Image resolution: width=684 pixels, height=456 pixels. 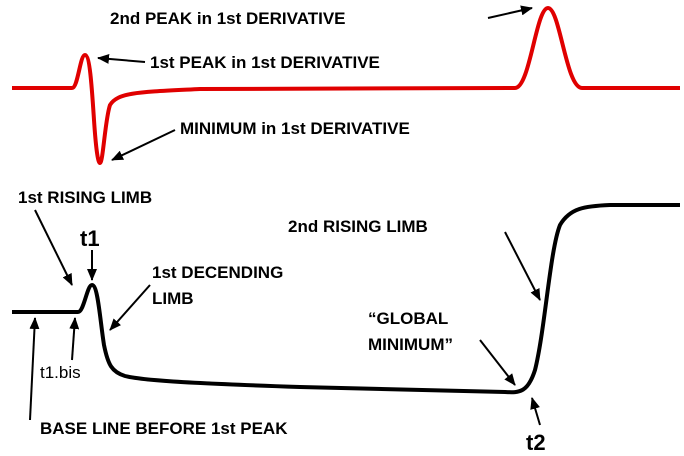 I want to click on label: 2nd PEAK in 1st DERIVATIVE, so click(x=228, y=18).